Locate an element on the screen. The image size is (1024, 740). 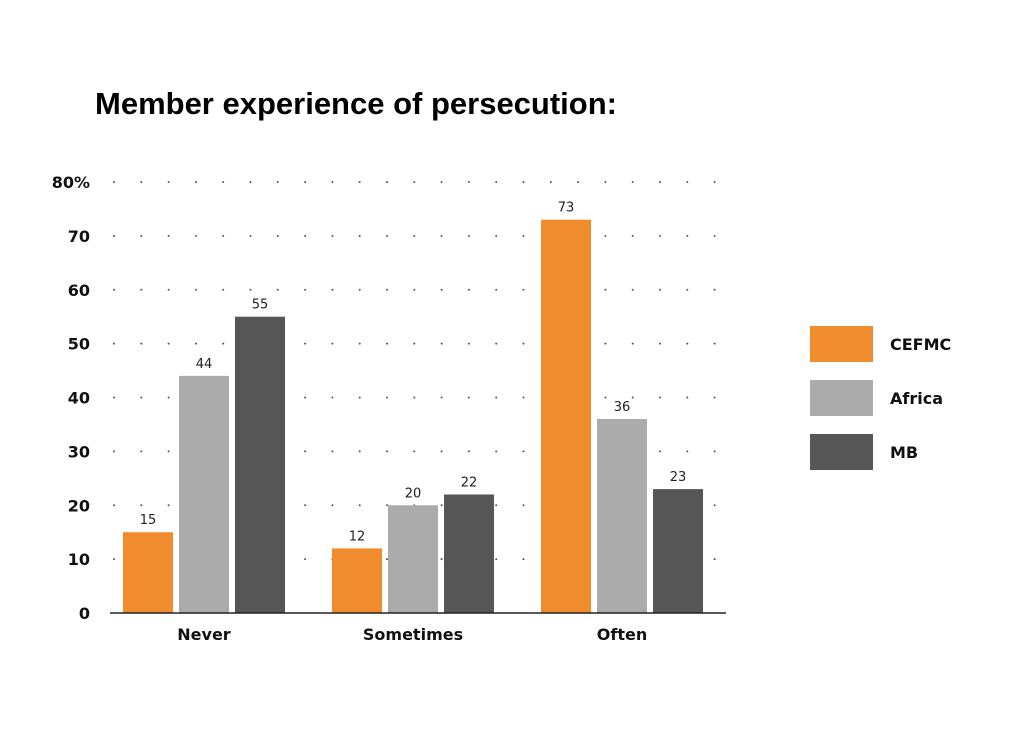
data-label: 73 is located at coordinates (566, 208).